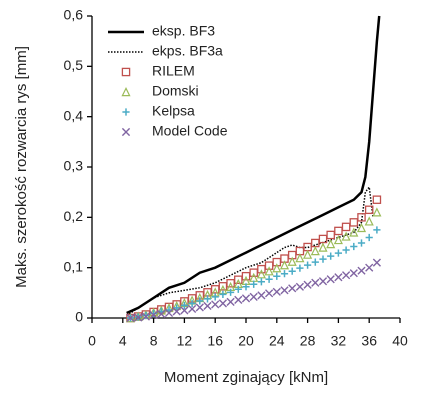 The height and width of the screenshot is (396, 426). What do you see at coordinates (92, 341) in the screenshot?
I see `x-tick-label: 0` at bounding box center [92, 341].